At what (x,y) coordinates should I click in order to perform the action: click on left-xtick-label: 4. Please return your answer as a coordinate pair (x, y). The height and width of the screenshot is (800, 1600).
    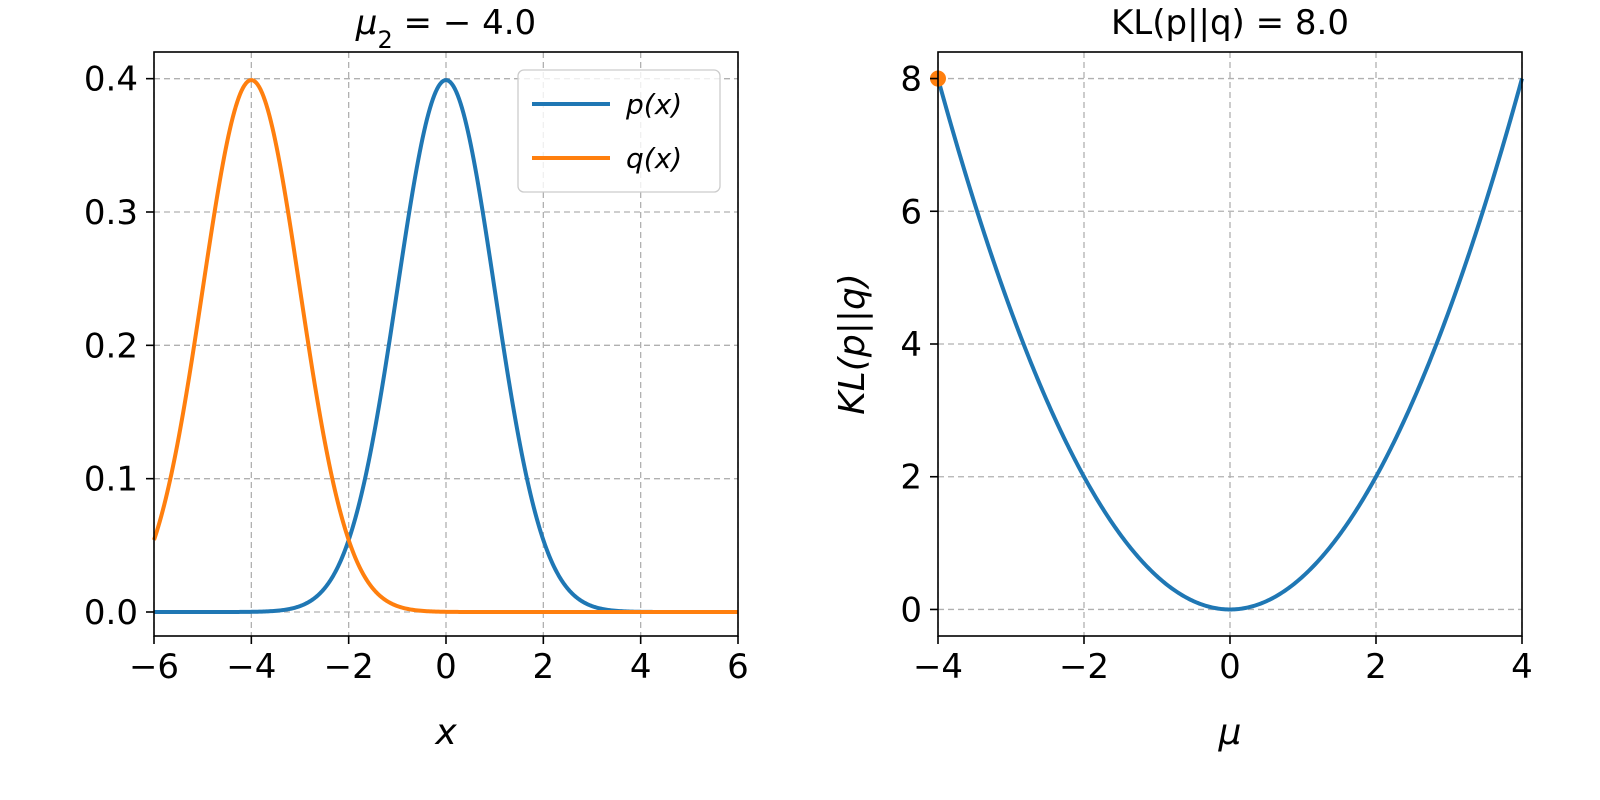
    Looking at the image, I should click on (641, 667).